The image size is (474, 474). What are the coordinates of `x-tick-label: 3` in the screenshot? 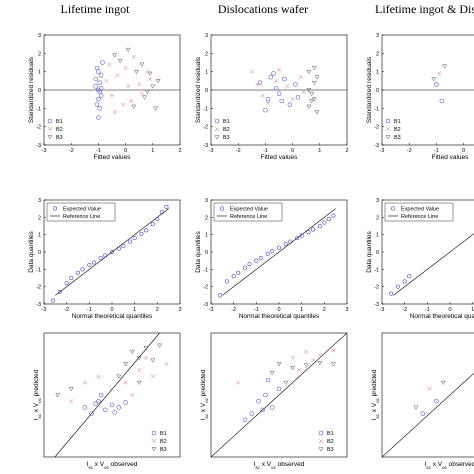 It's located at (346, 310).